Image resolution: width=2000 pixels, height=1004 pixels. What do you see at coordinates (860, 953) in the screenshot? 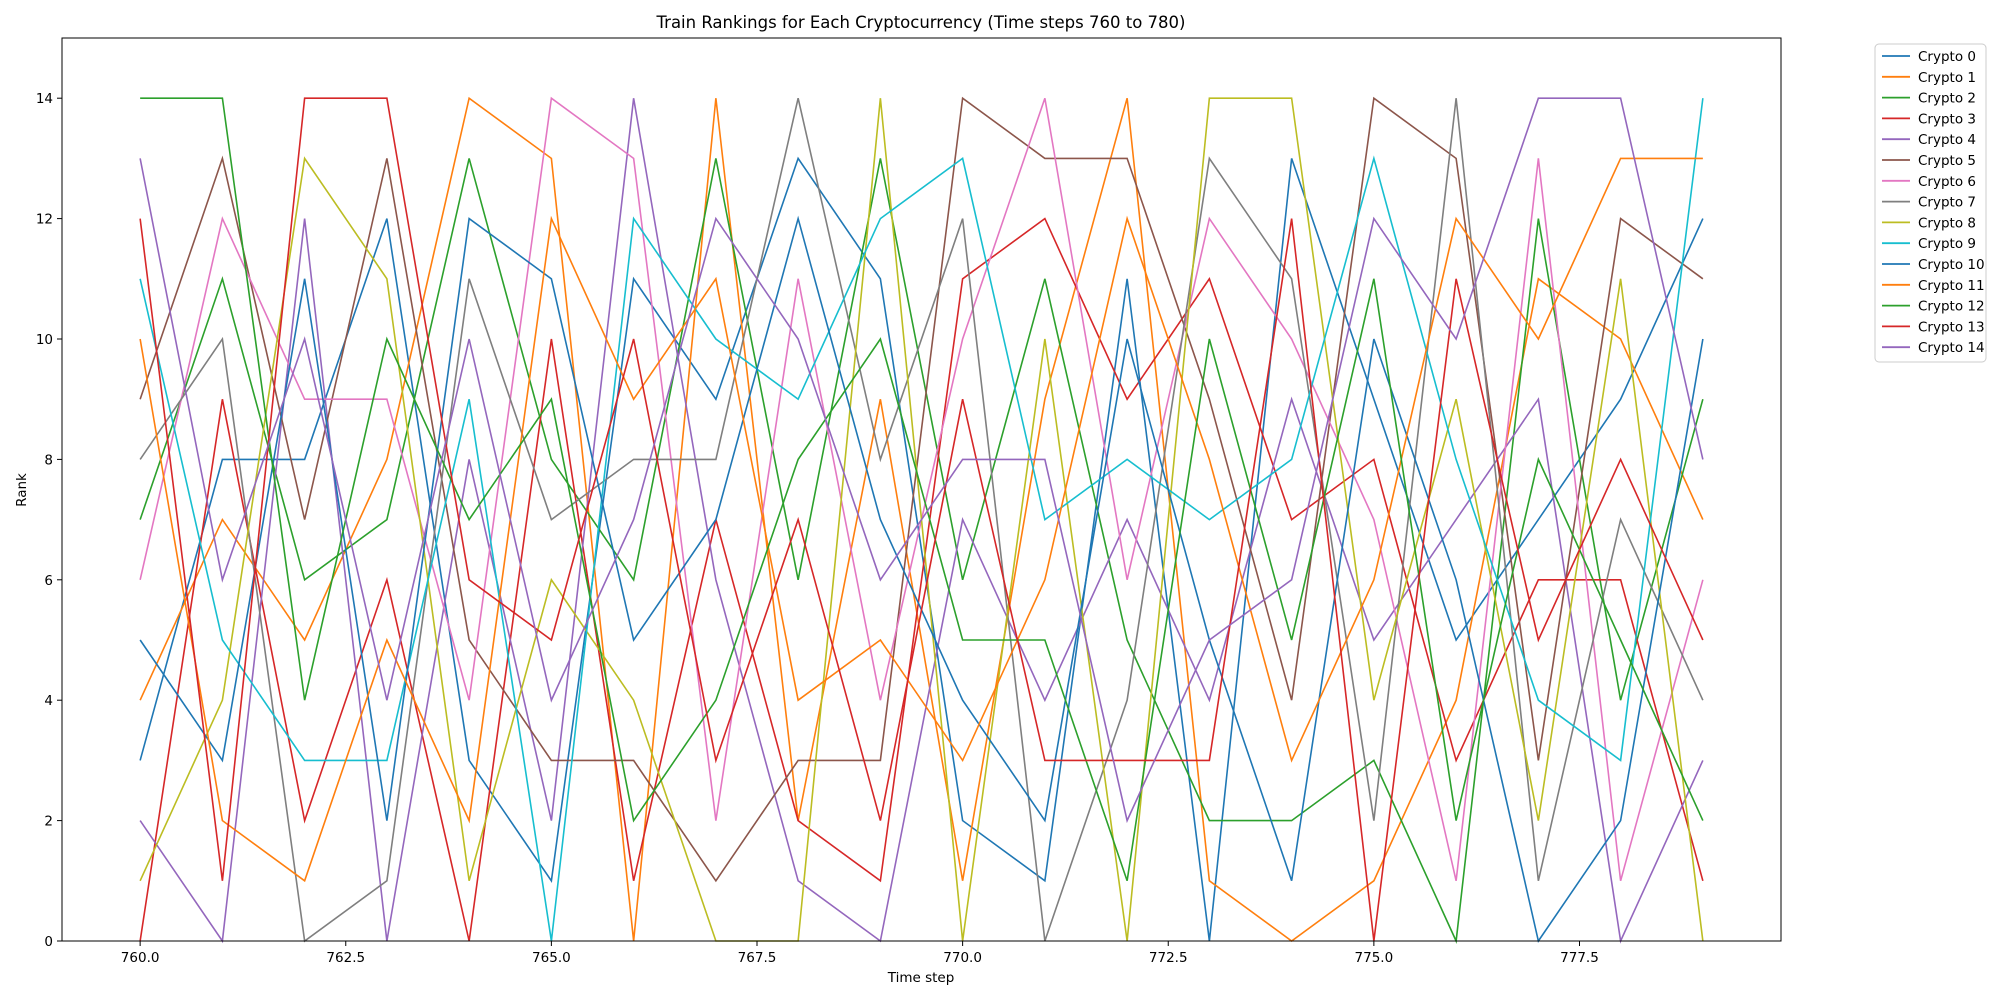
I see `x-axis-ticks: 760.0 762.5 765.0 767.5 770.0 772.5 775.0 777.5` at bounding box center [860, 953].